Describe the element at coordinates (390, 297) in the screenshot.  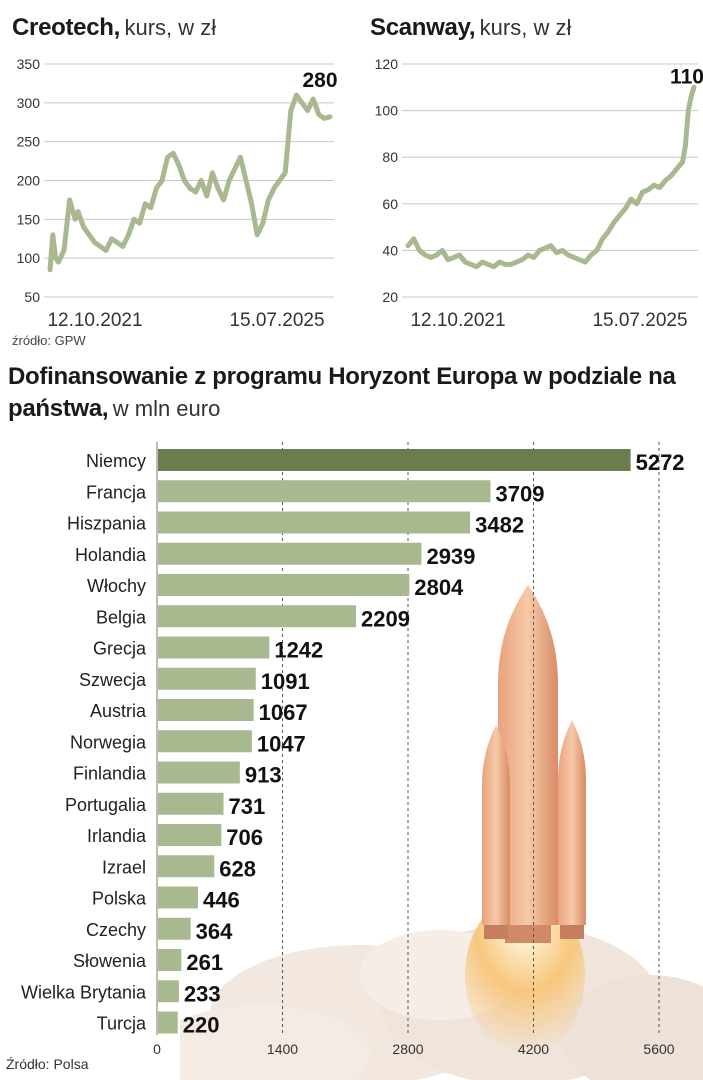
I see `scanway-y-tick-label: 20` at that location.